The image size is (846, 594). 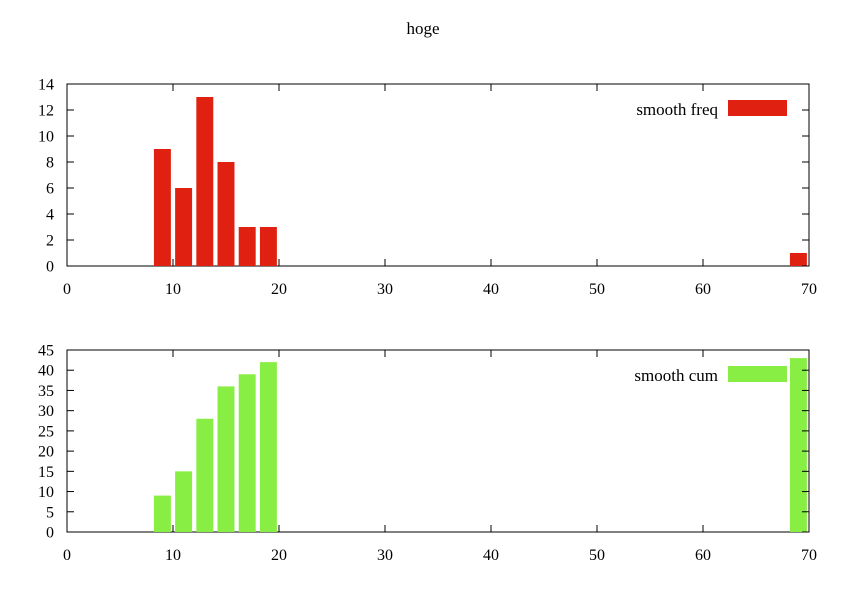 What do you see at coordinates (809, 289) in the screenshot?
I see `freq-xtick-label-7: 70` at bounding box center [809, 289].